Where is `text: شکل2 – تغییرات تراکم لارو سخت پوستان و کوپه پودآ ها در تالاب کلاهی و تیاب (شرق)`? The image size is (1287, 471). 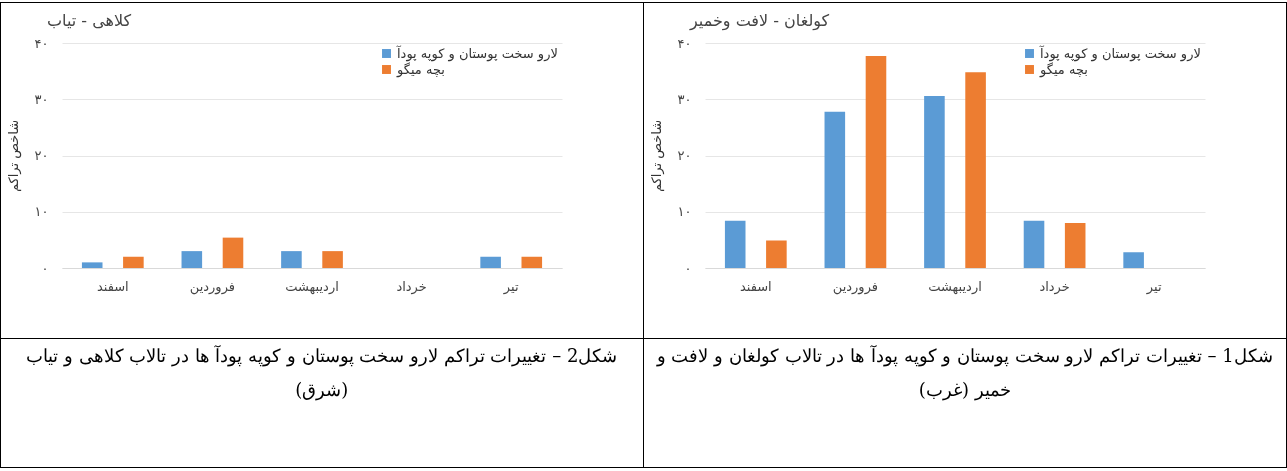 text: شکل2 – تغییرات تراکم لارو سخت پوستان و کوپه پودآ ها در تالاب کلاهی و تیاب (شرق) is located at coordinates (322, 373).